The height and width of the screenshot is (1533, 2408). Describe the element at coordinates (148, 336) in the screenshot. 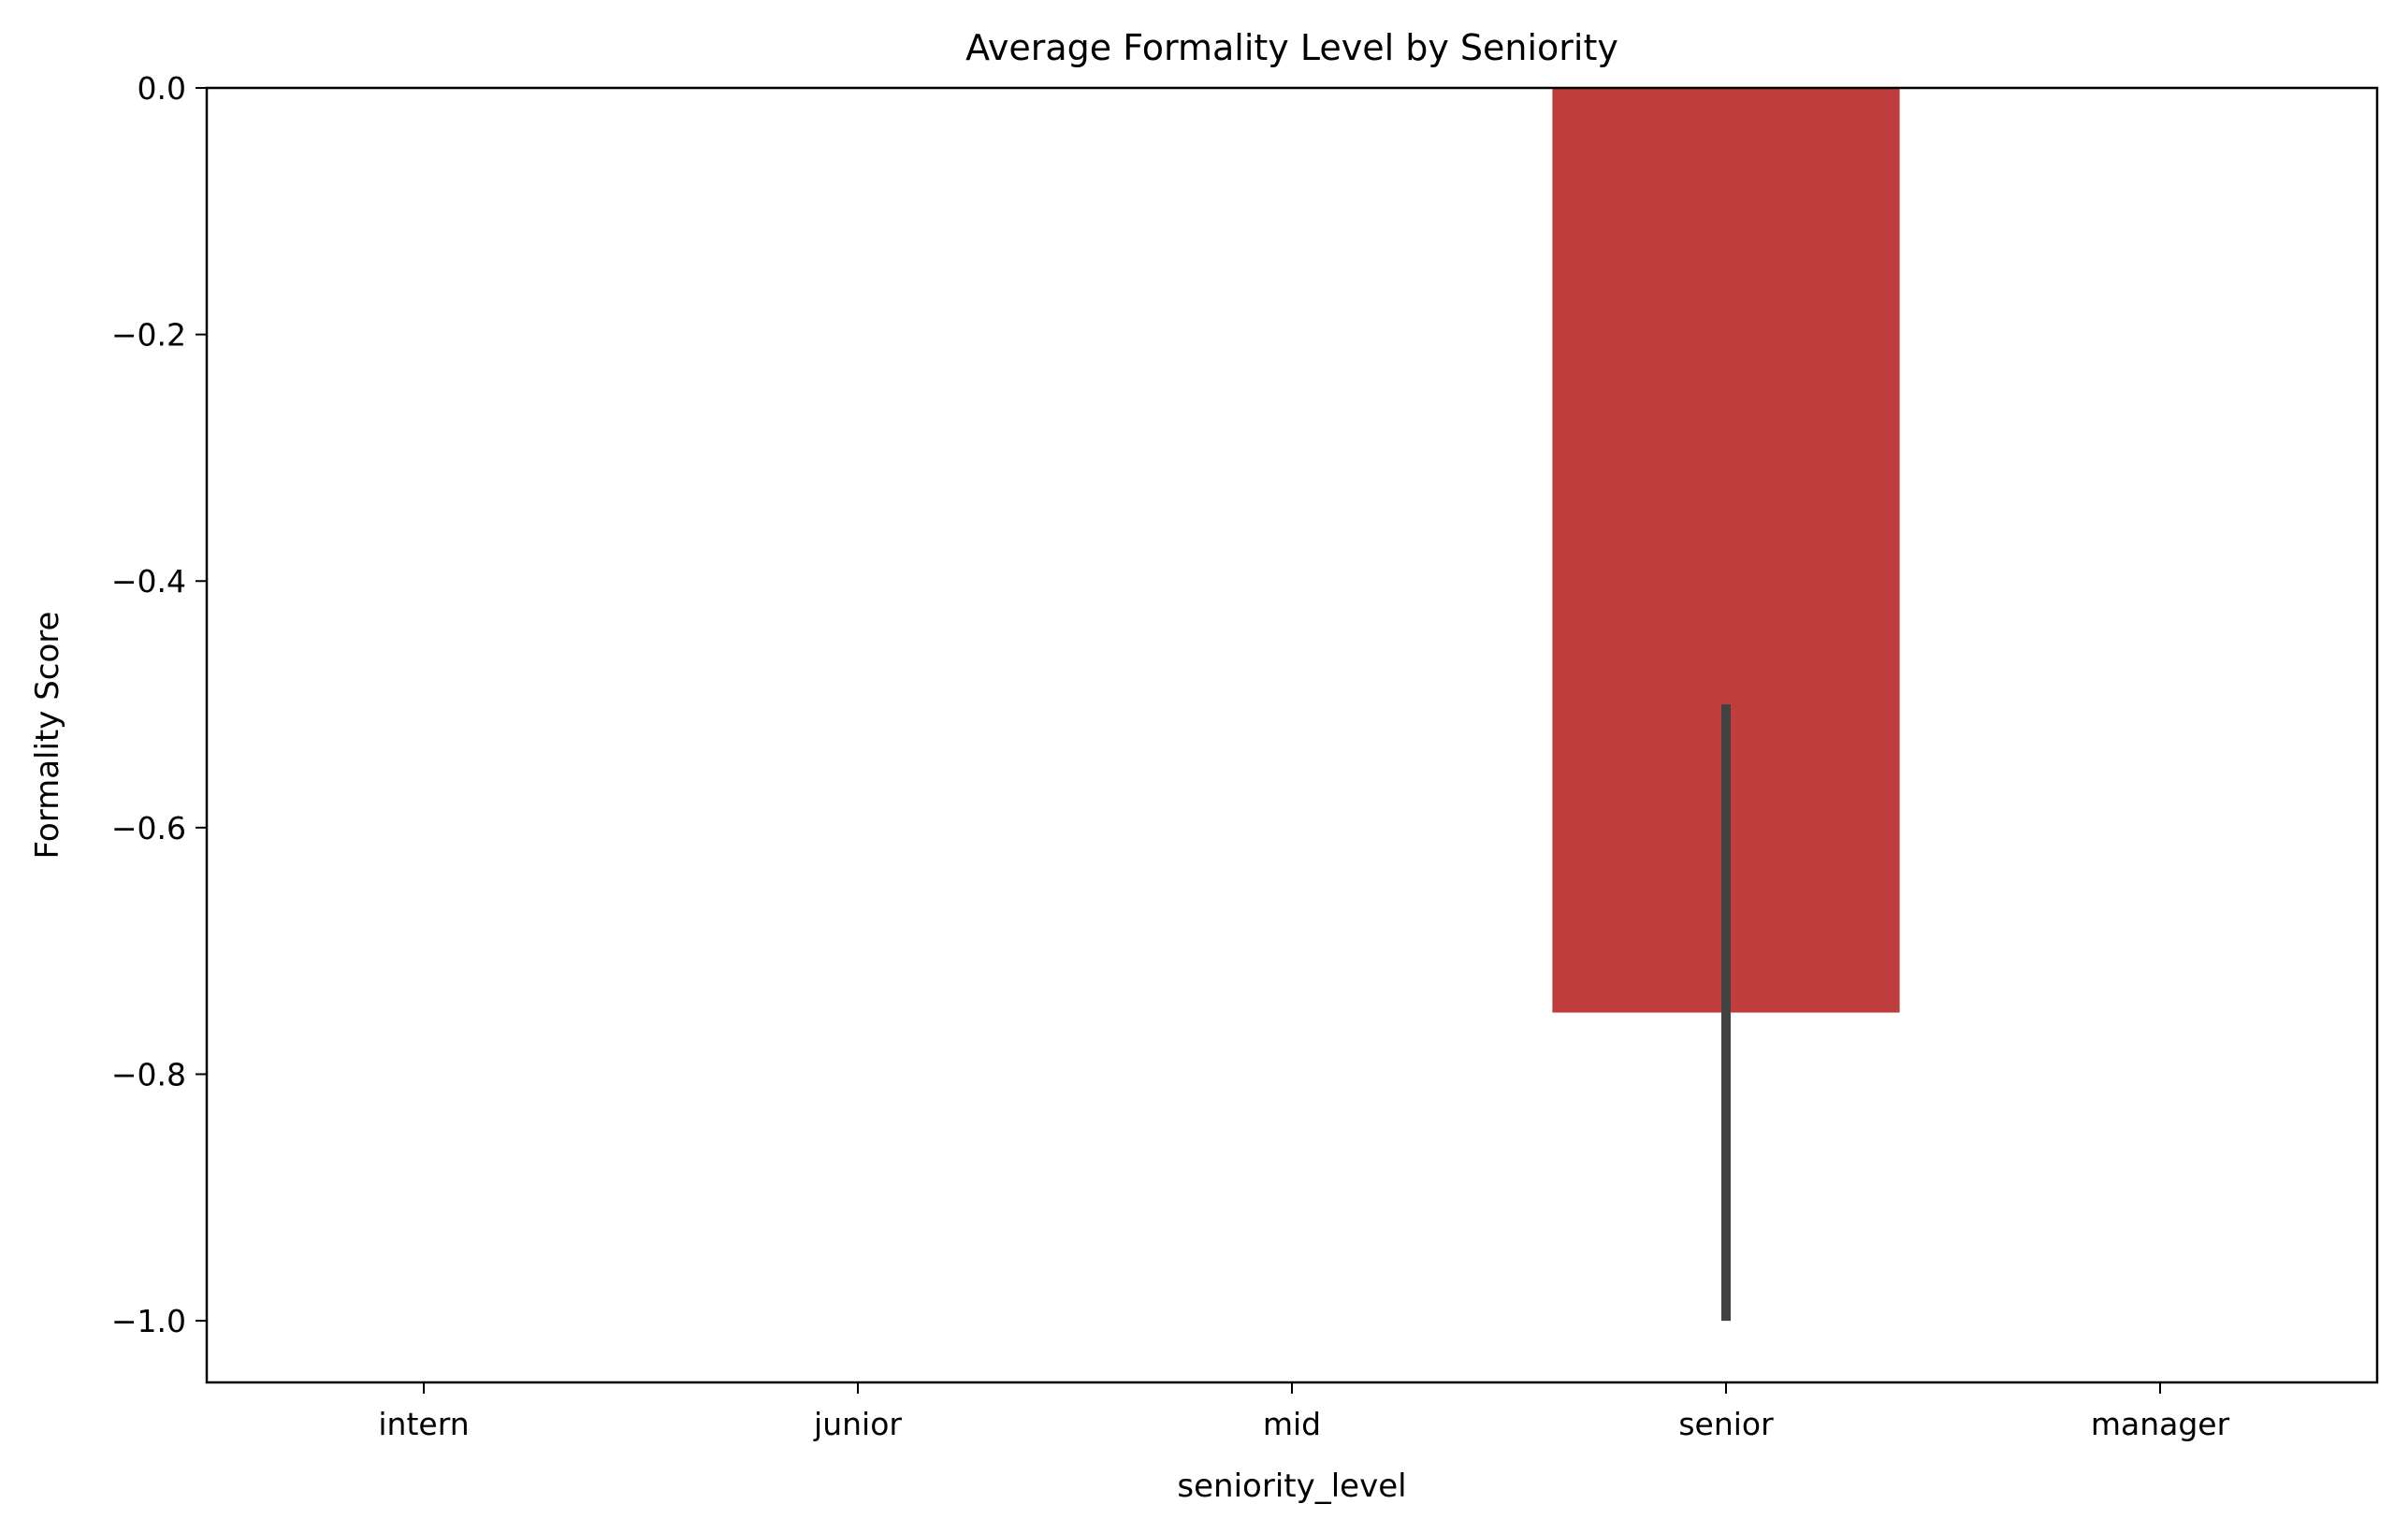

I see `y-tick-label: −0.2` at that location.